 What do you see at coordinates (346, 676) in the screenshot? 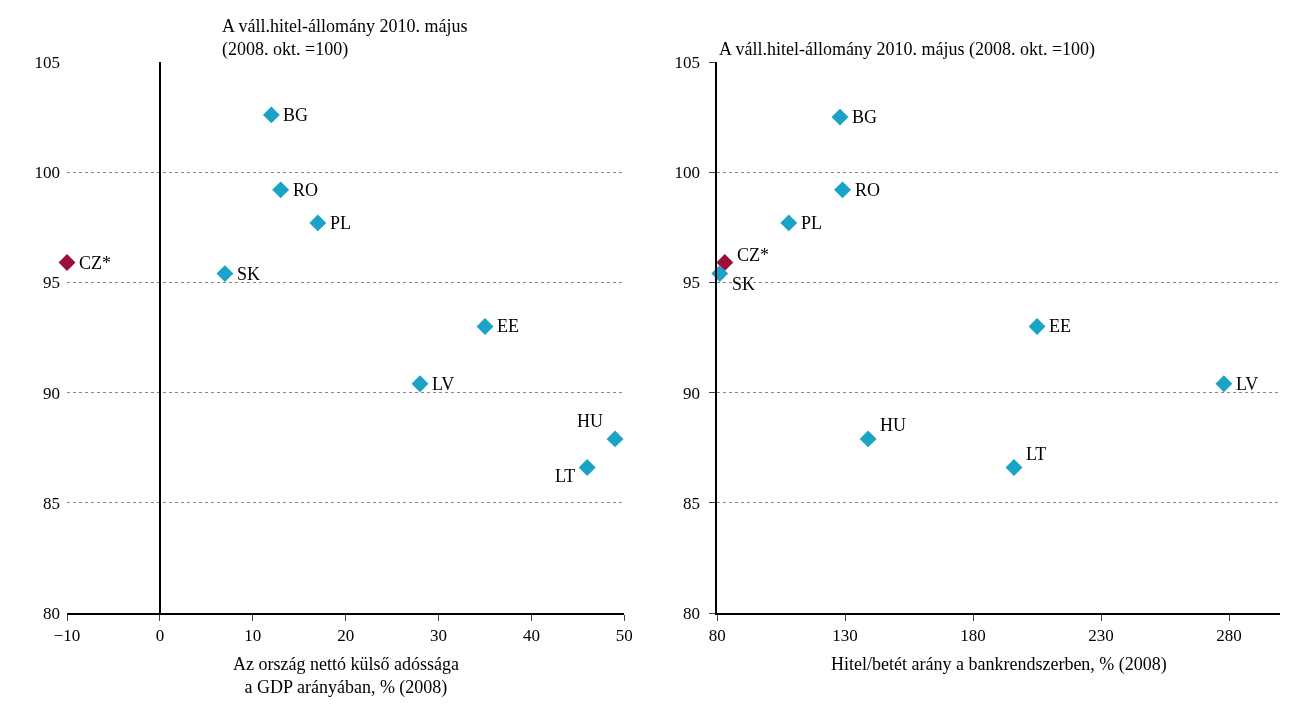
I see `x-axis-title: Az ország nettó külső adóssága a GDP arányában, % (2008)` at bounding box center [346, 676].